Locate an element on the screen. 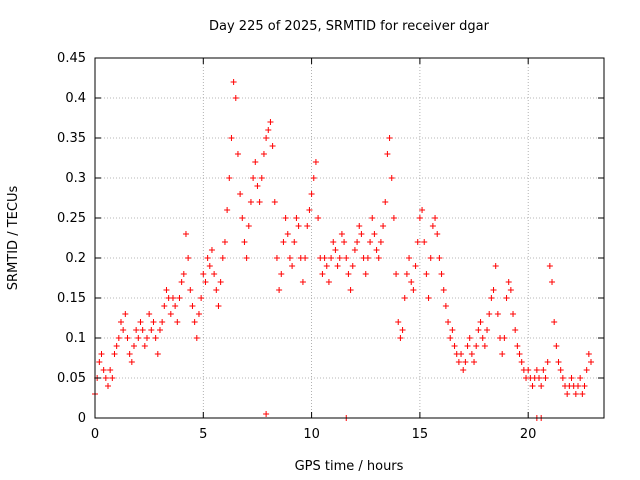 The height and width of the screenshot is (480, 640). y-tick-label: 0.2 is located at coordinates (75, 258).